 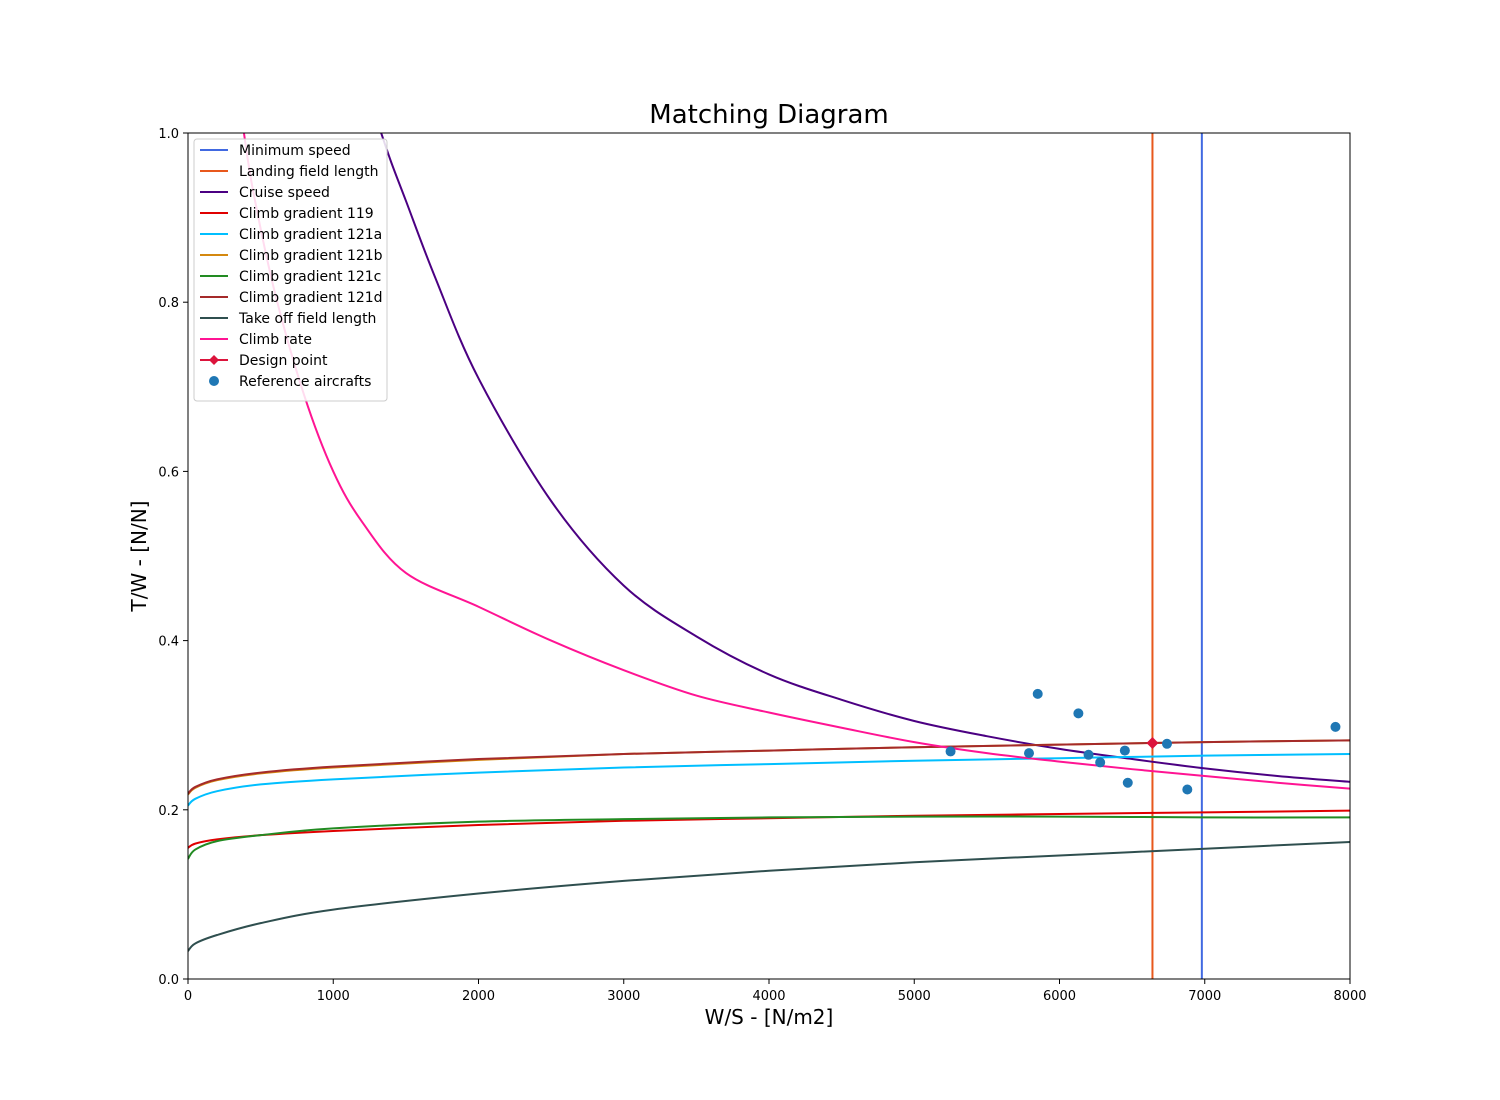 What do you see at coordinates (1349, 996) in the screenshot?
I see `x-tick-label: 8000` at bounding box center [1349, 996].